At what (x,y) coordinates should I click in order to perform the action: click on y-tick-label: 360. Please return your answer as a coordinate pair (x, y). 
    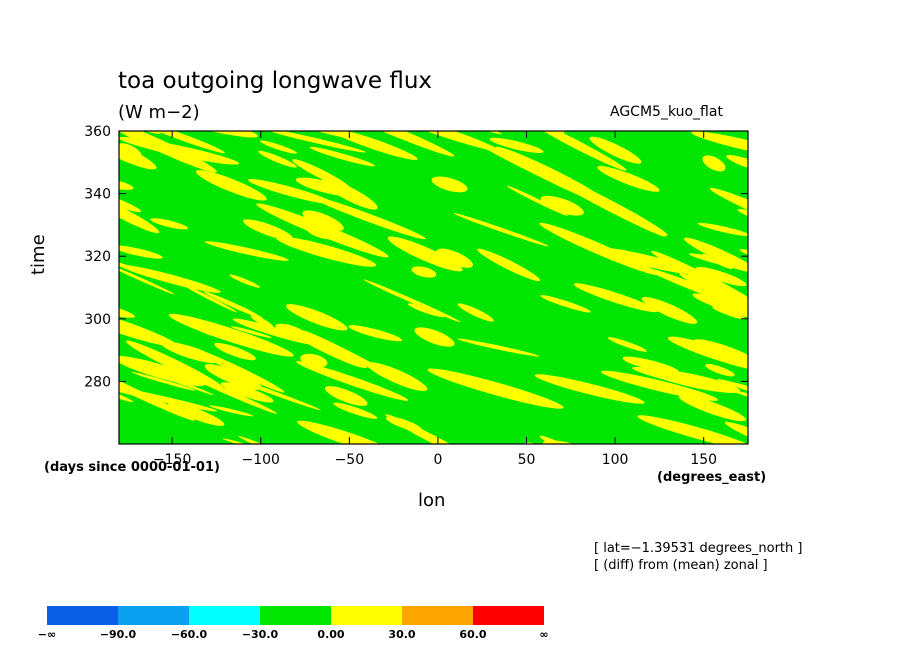
    Looking at the image, I should click on (97, 132).